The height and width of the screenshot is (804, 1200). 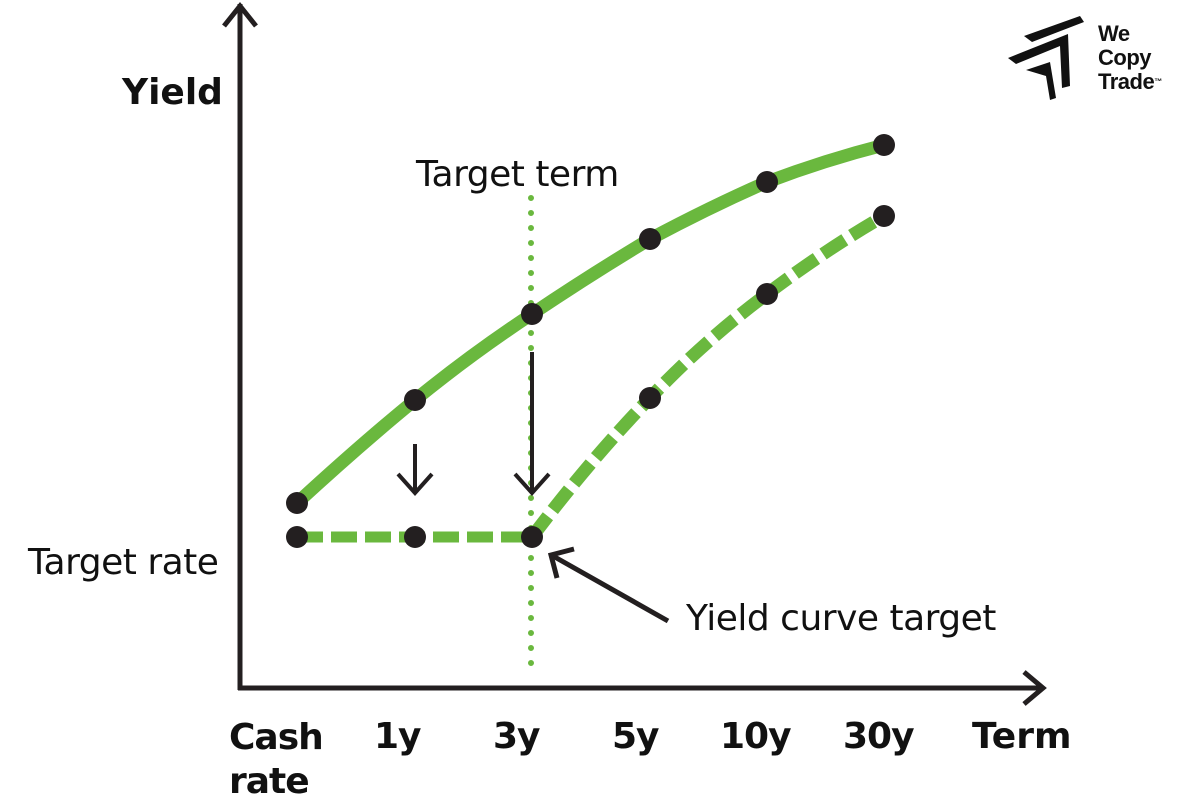 I want to click on logo-line-2: Copy, so click(x=1124, y=57).